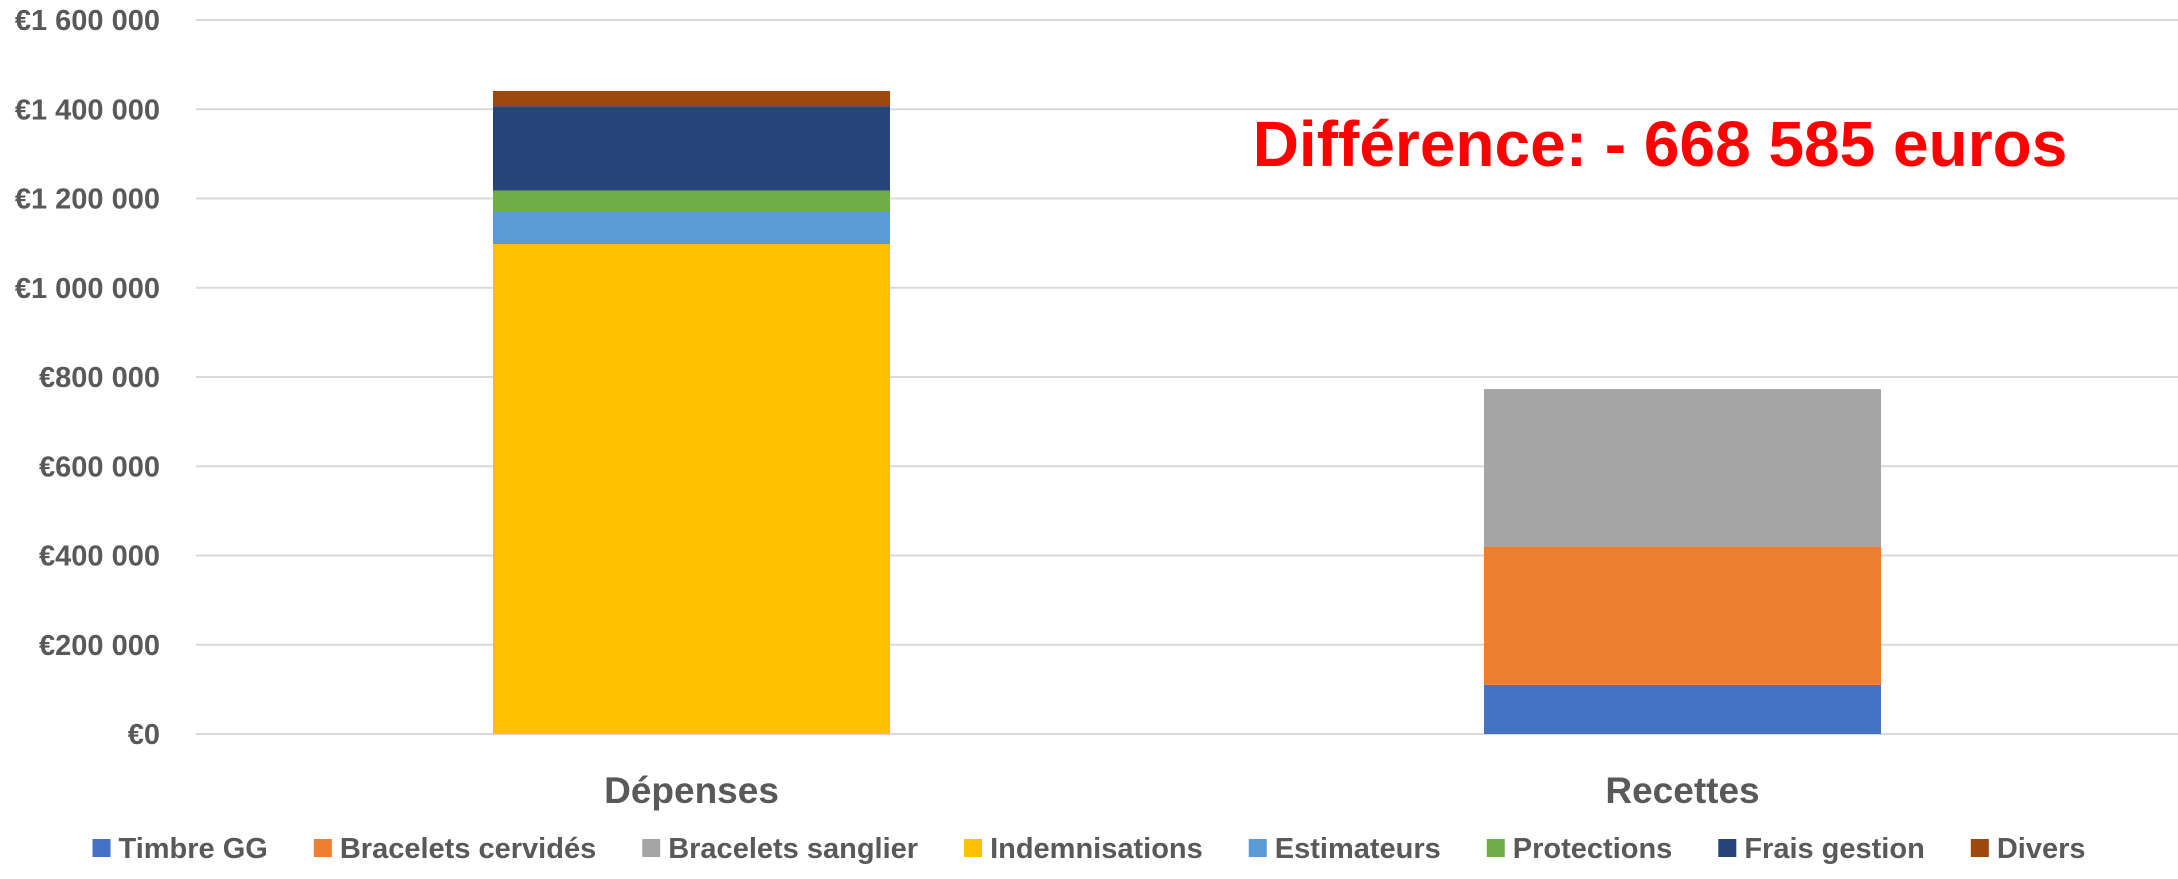  What do you see at coordinates (1682, 468) in the screenshot?
I see `bar-segment-recettes-bracelets-sanglier` at bounding box center [1682, 468].